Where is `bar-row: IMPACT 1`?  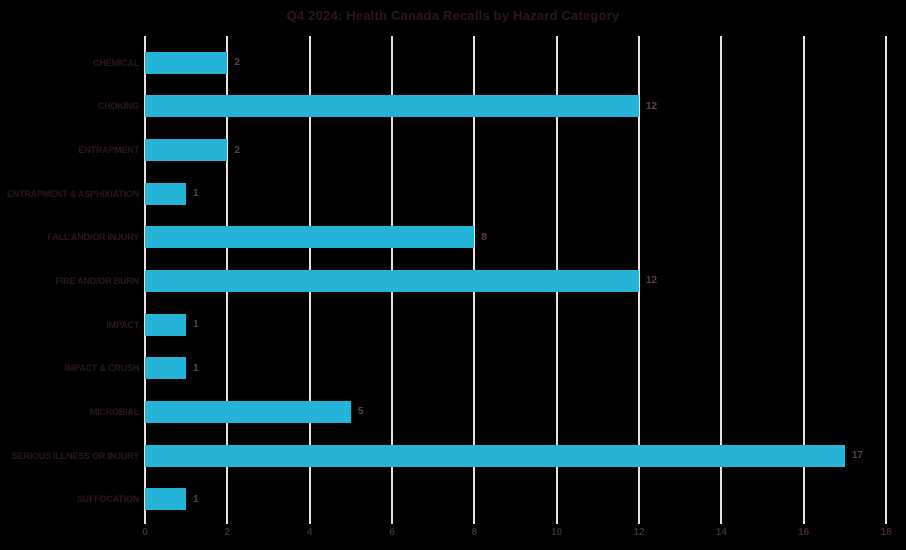
bar-row: IMPACT 1 is located at coordinates (453, 325).